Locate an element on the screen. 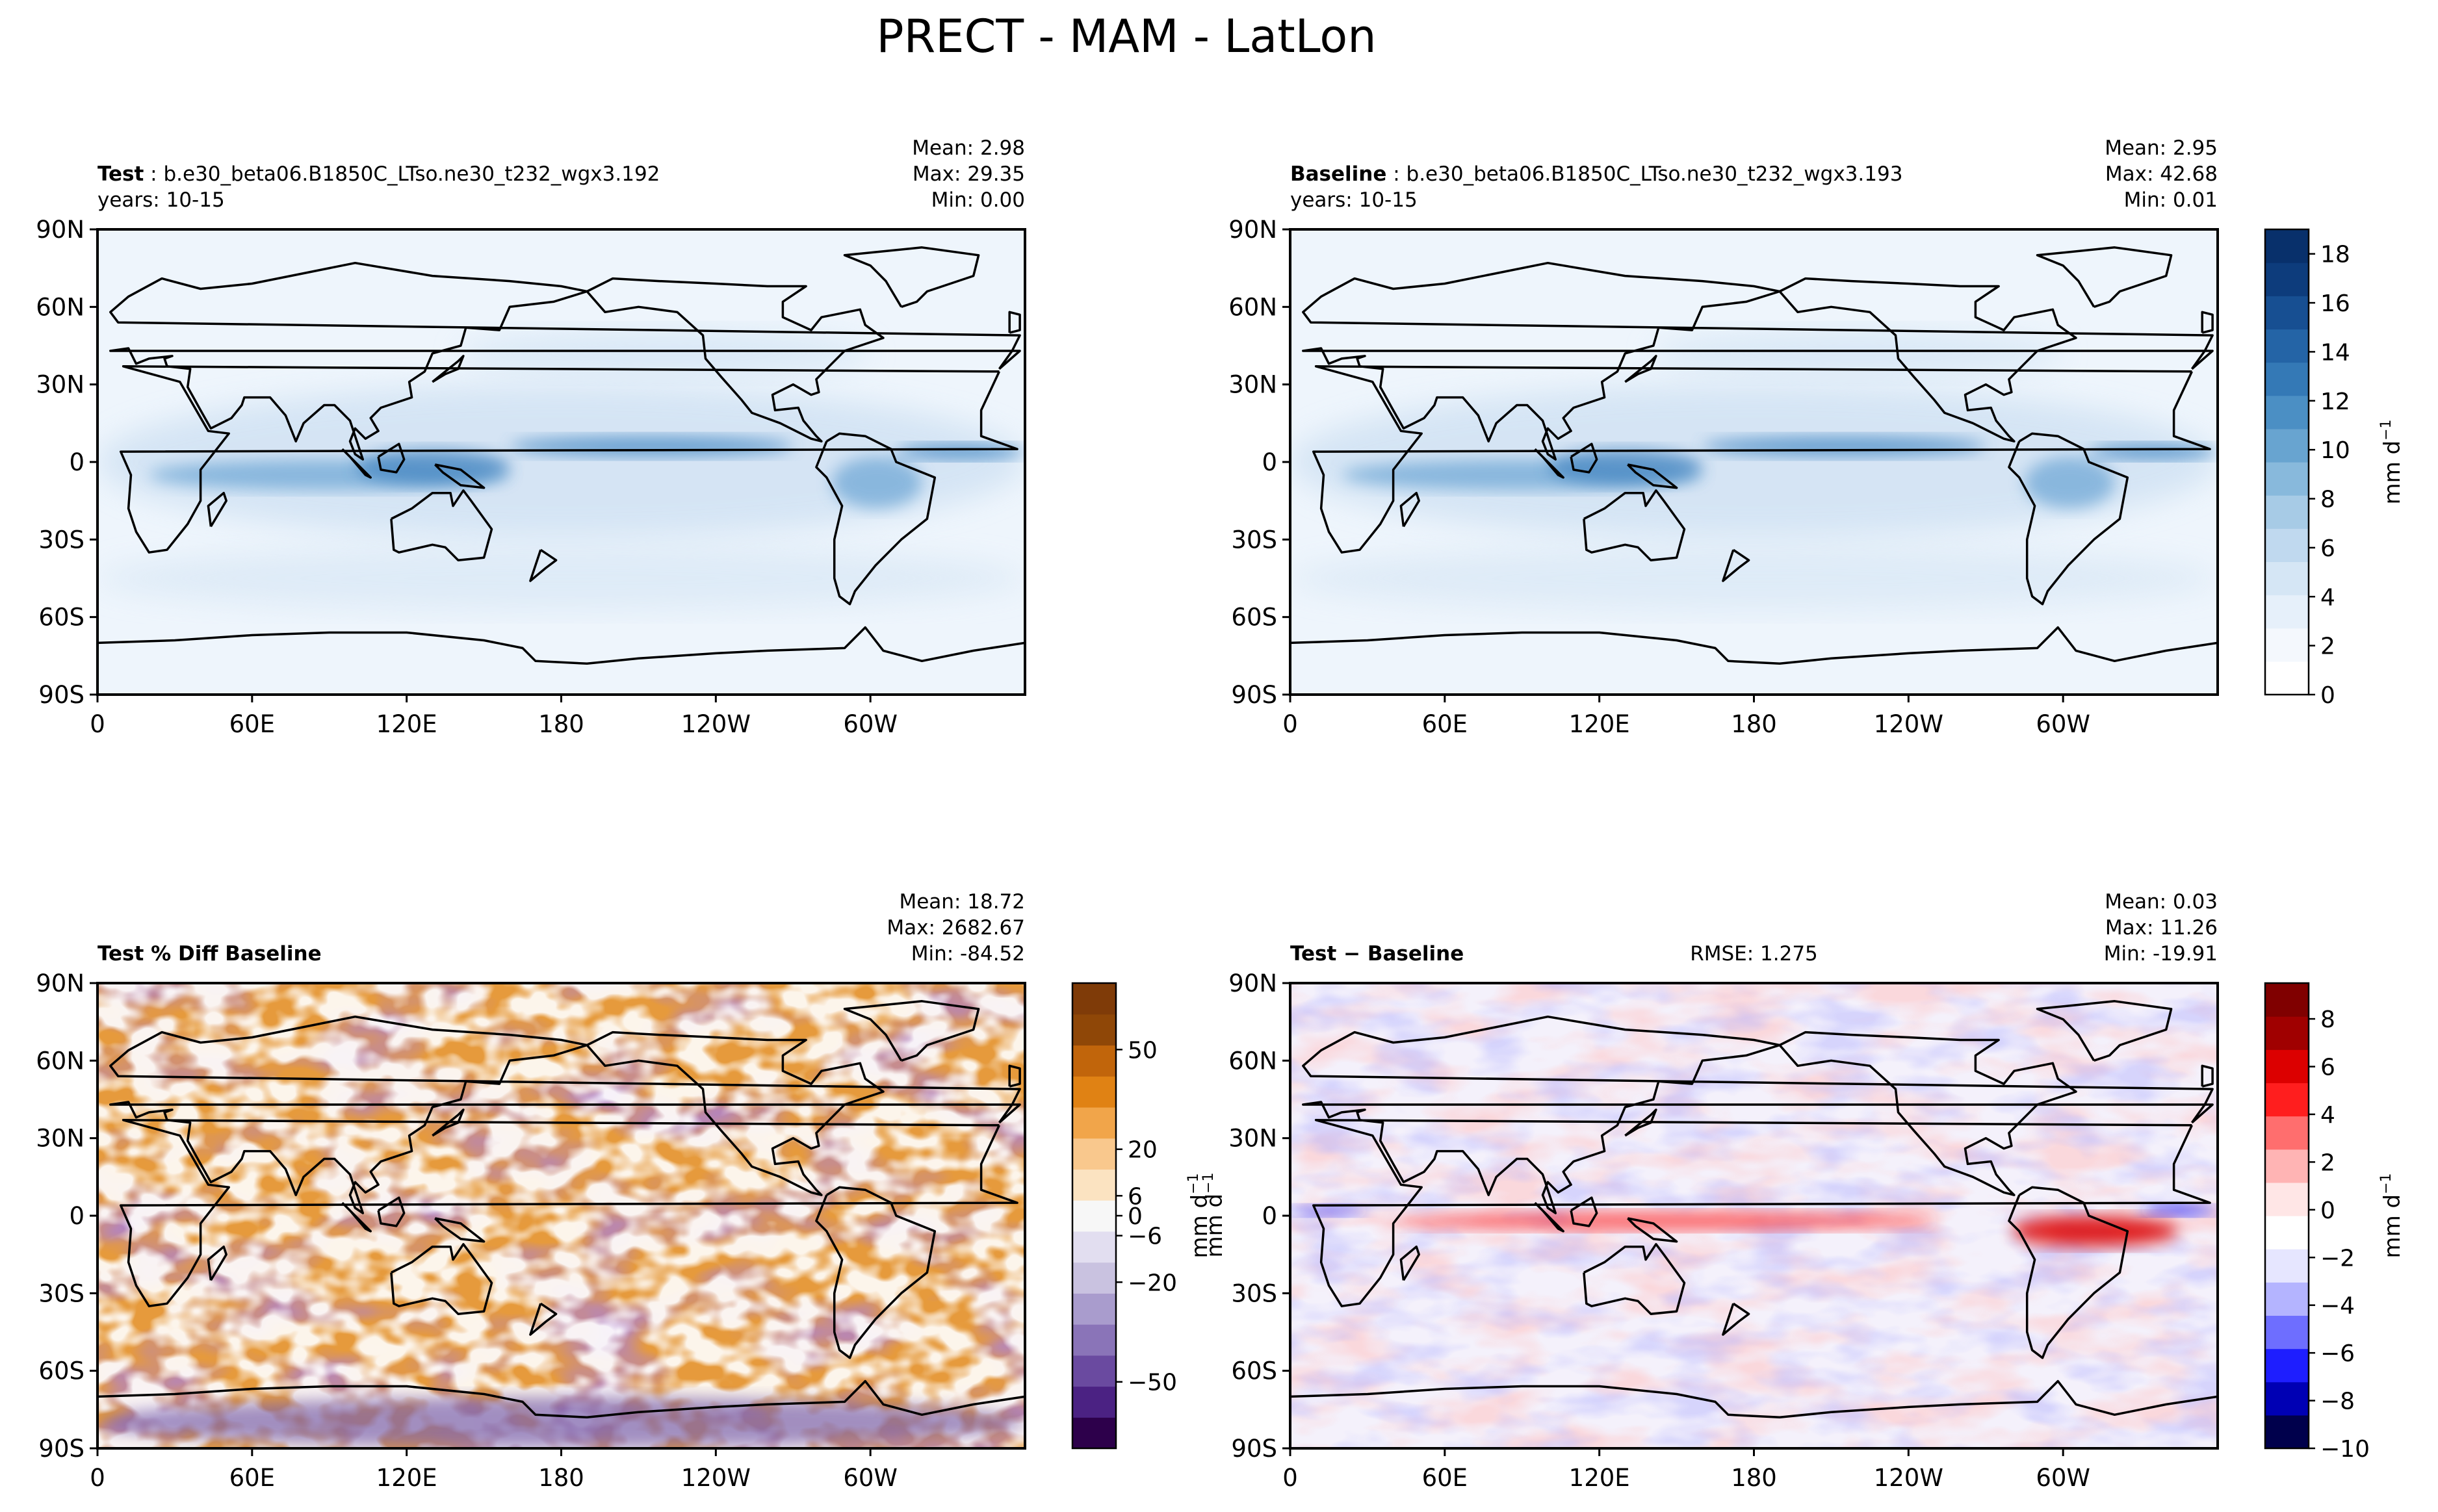  colorbar-tick-label: 16 is located at coordinates (2335, 303).